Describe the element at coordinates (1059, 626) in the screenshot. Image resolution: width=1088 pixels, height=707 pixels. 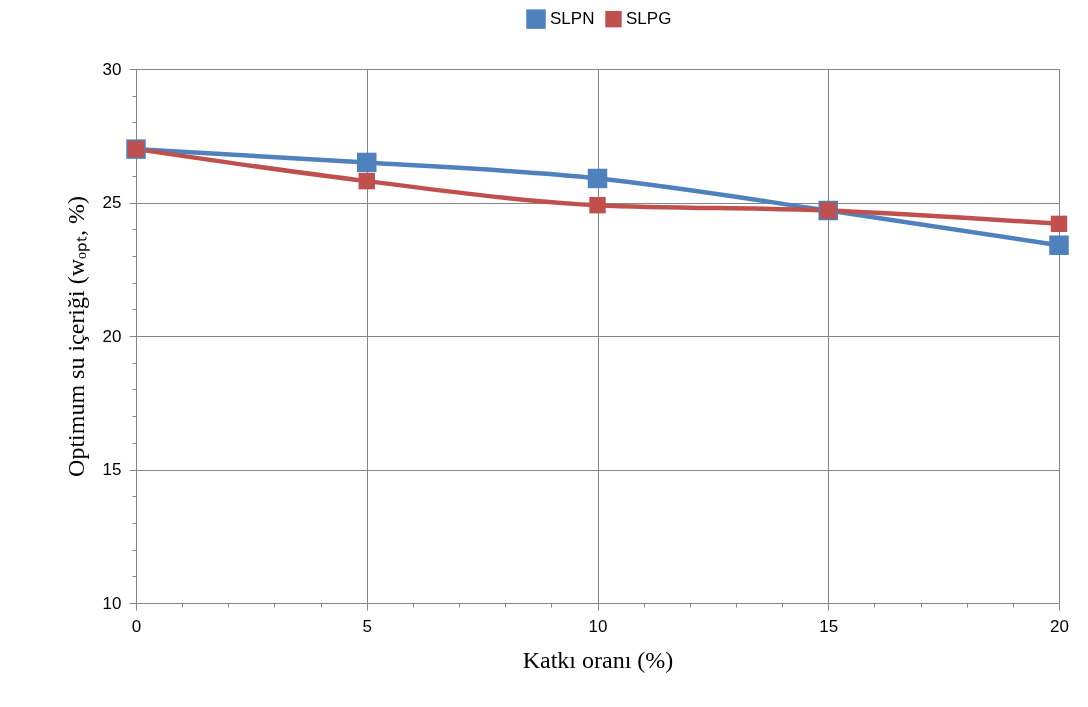
I see `x-tick-label: 20` at that location.